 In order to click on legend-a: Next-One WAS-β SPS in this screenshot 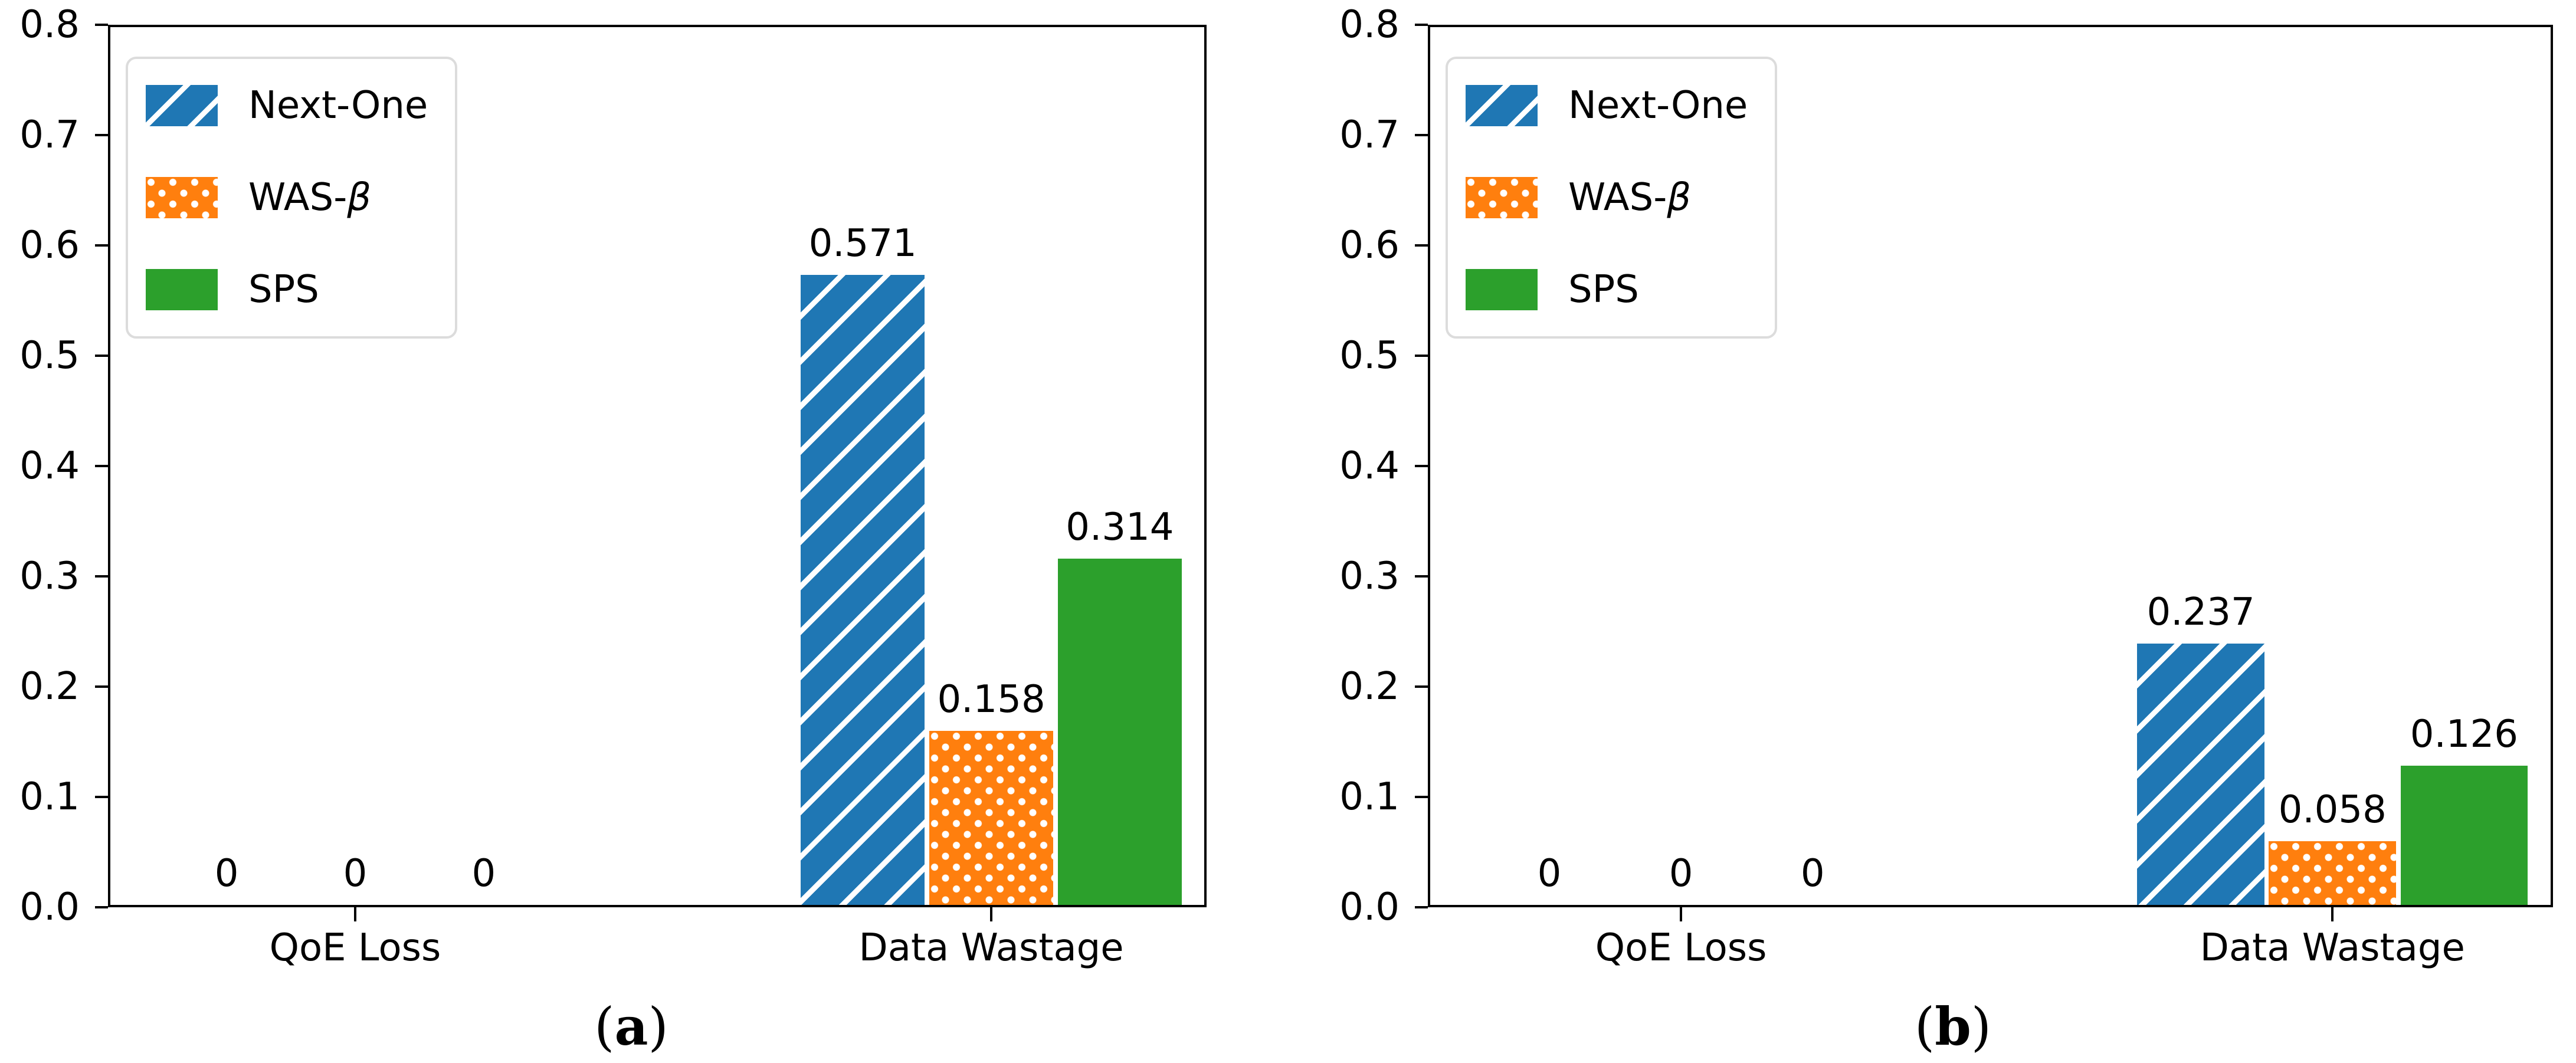, I will do `click(292, 198)`.